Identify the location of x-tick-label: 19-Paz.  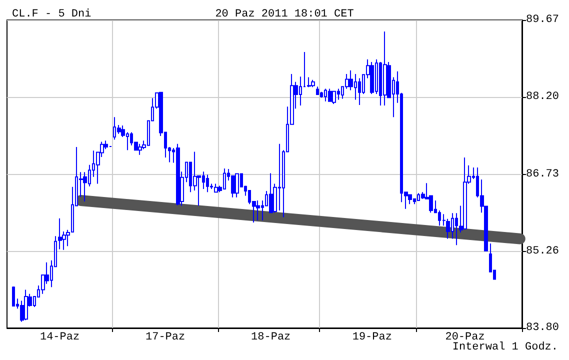
(372, 338).